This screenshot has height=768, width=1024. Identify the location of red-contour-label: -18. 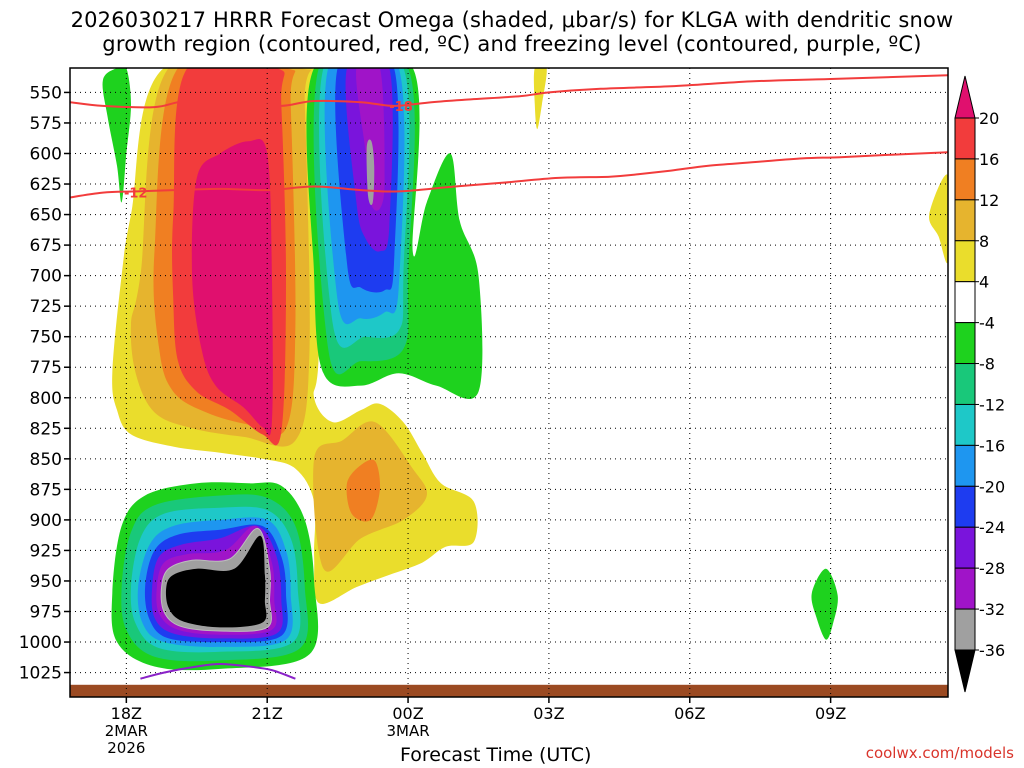
(401, 107).